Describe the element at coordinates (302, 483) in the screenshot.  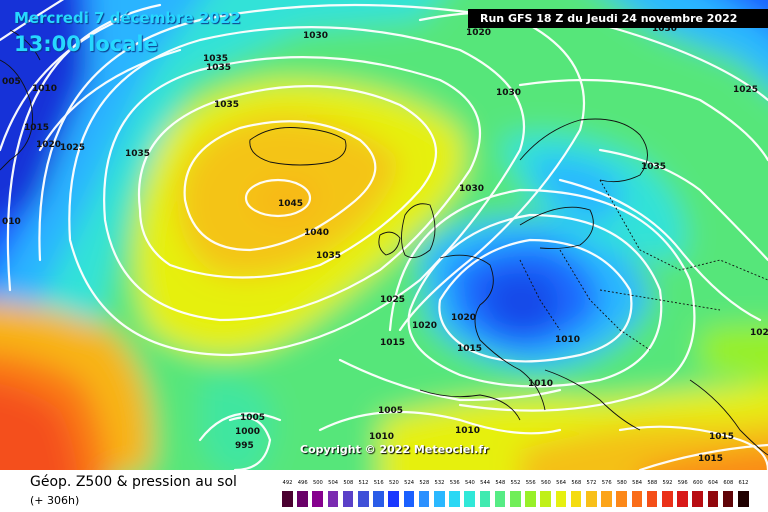
I see `legend-label: 496` at that location.